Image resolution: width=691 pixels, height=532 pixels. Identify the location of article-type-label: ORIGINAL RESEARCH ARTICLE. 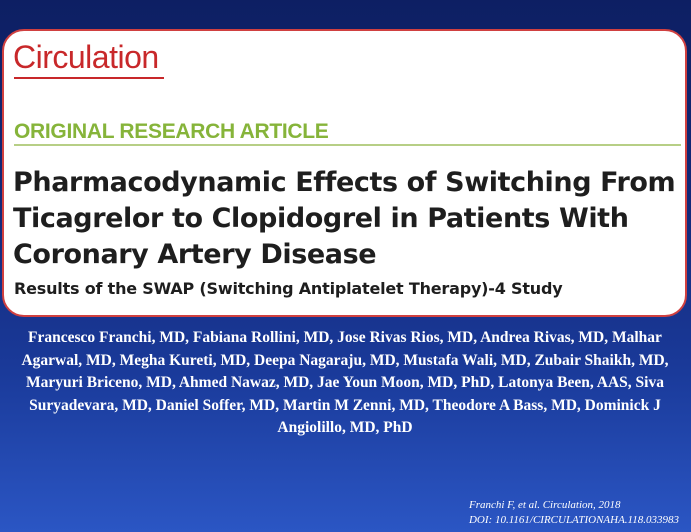
(171, 131).